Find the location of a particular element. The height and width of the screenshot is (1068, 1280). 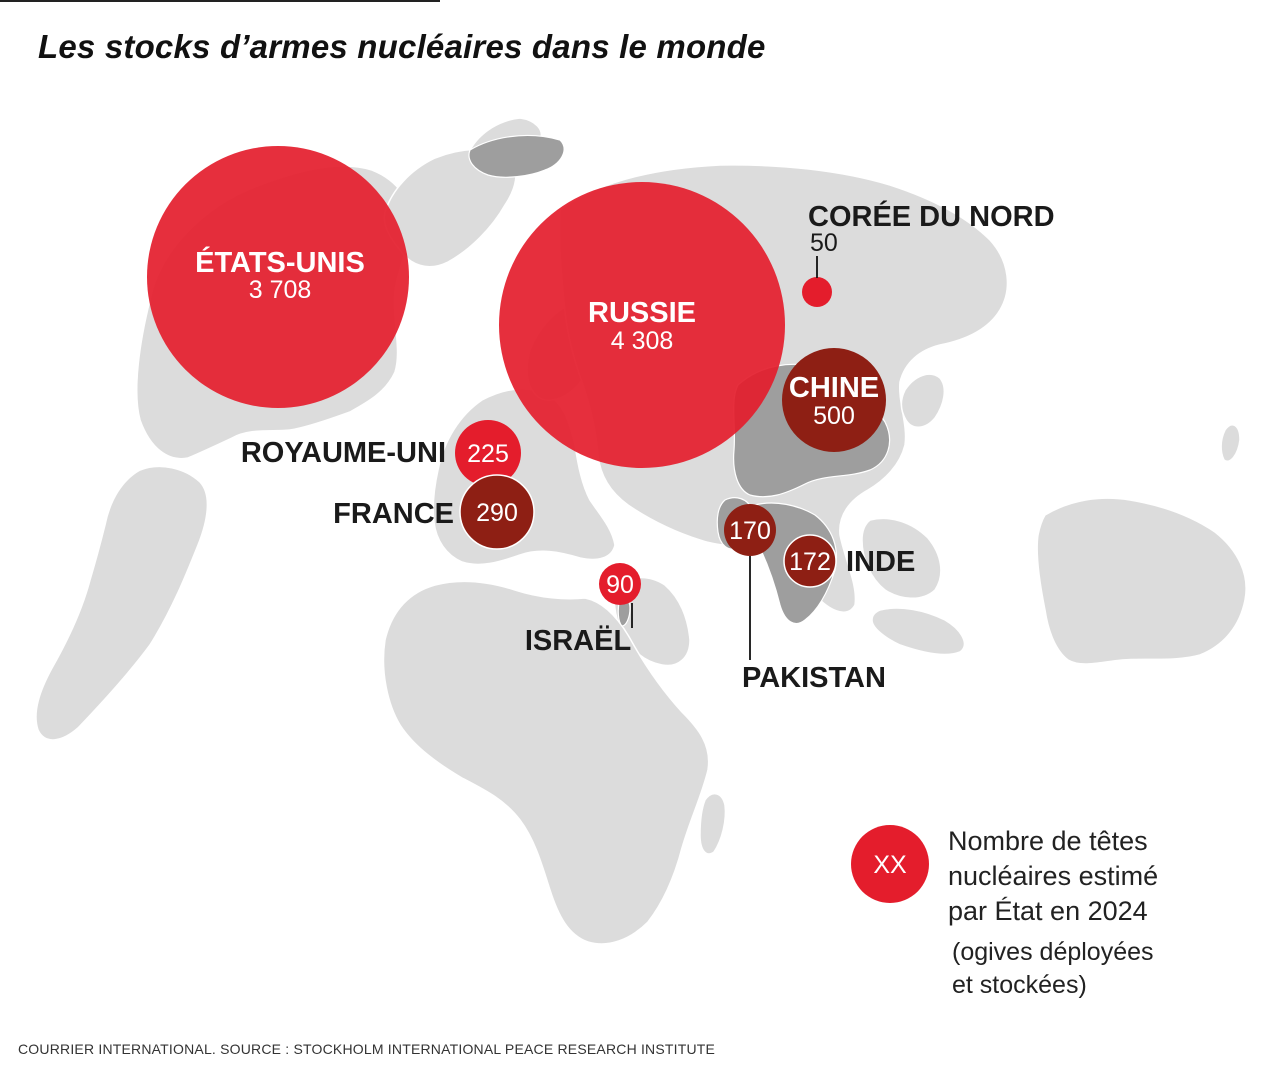

legend-bubble is located at coordinates (890, 864).